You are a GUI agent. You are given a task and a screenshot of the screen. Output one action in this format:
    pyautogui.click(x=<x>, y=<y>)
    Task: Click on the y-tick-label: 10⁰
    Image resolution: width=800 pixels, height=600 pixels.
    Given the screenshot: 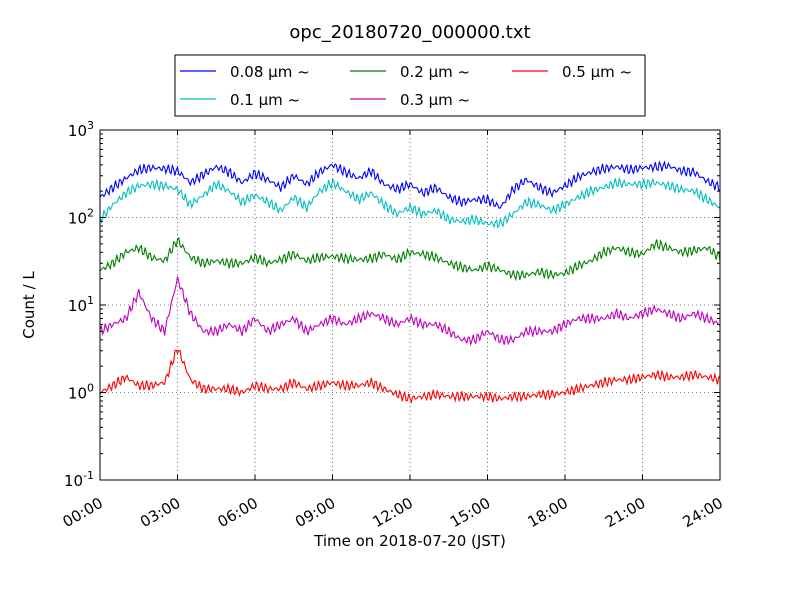 What is the action you would take?
    pyautogui.click(x=81, y=392)
    